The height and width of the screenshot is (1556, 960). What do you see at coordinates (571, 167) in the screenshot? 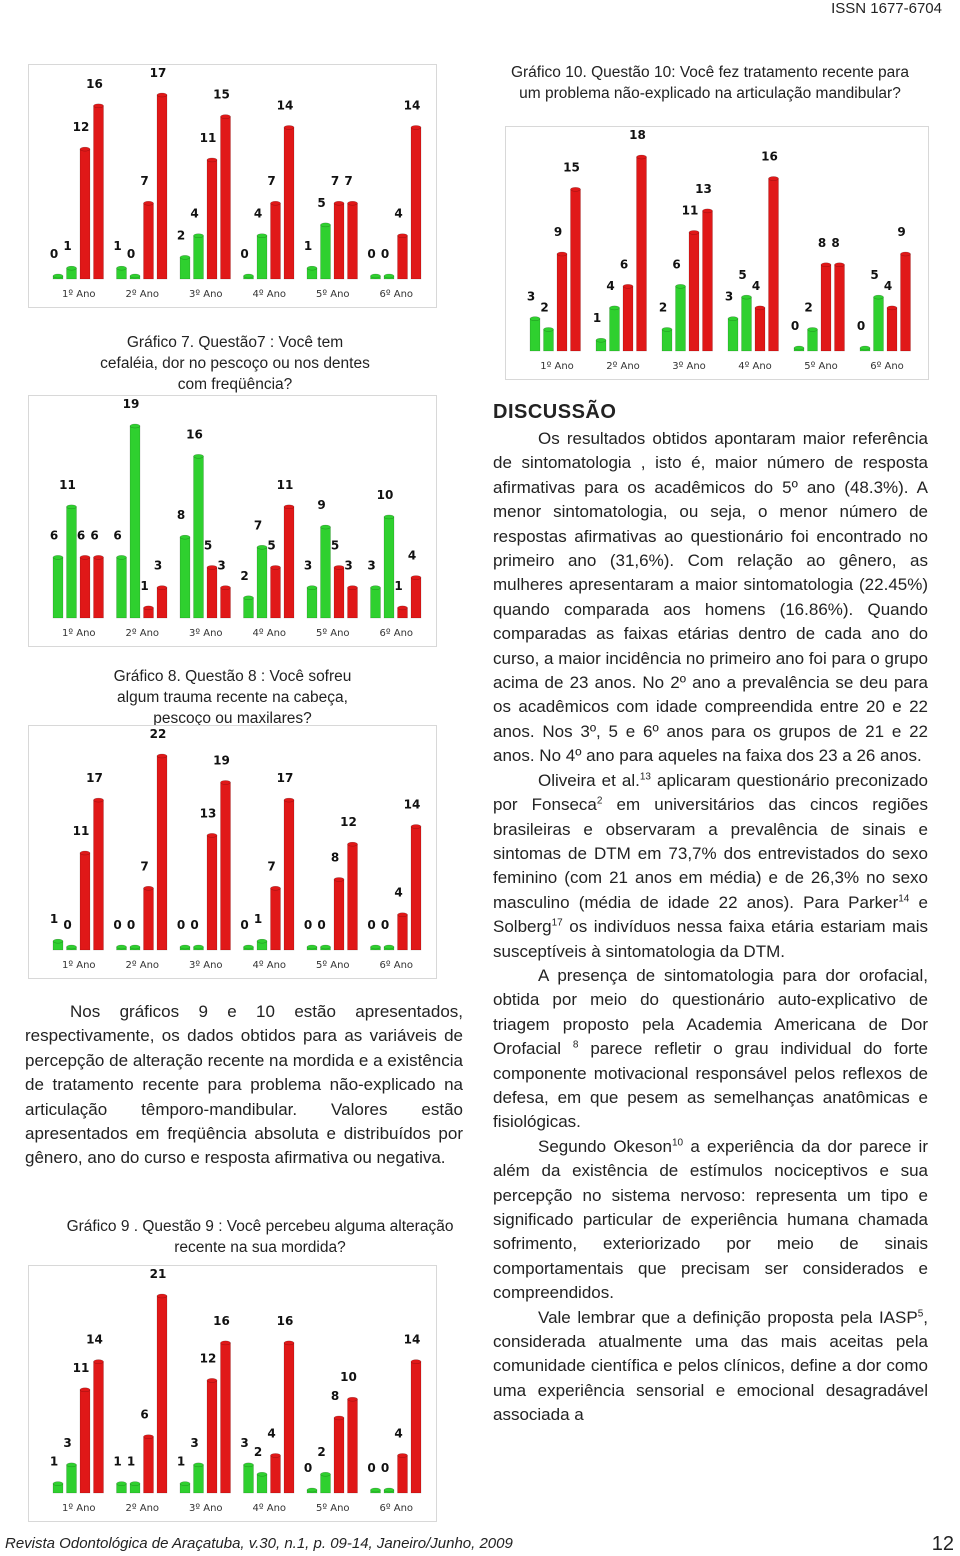
I see `value-label: 15` at bounding box center [571, 167].